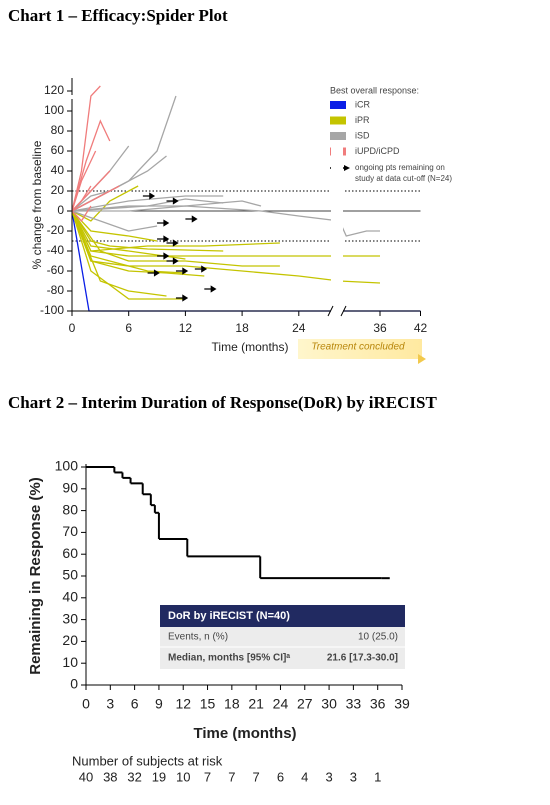 The image size is (550, 805). What do you see at coordinates (421, 328) in the screenshot?
I see `x-tick-label: 42` at bounding box center [421, 328].